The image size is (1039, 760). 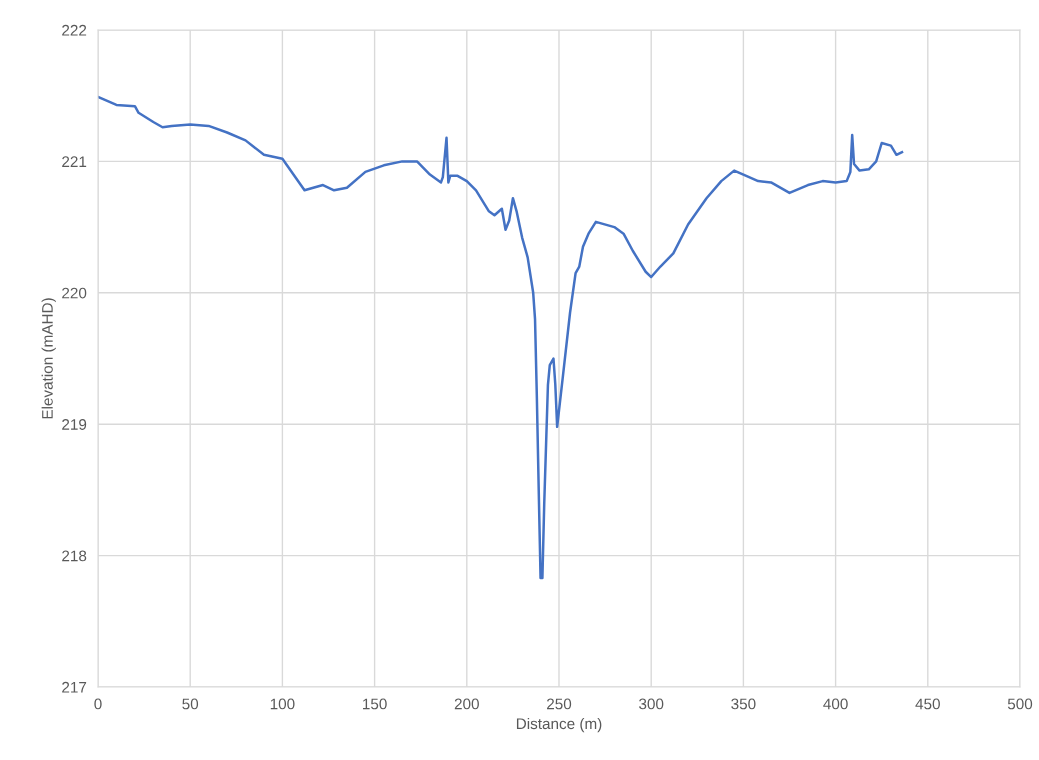 I want to click on x-tick-label: 500, so click(x=1020, y=704).